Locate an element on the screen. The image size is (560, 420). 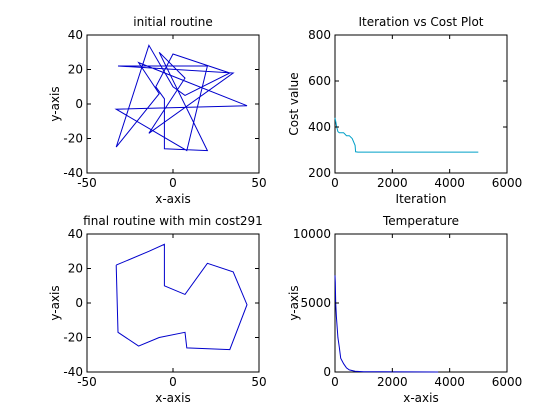
x-axis-label: Iteration is located at coordinates (421, 199).